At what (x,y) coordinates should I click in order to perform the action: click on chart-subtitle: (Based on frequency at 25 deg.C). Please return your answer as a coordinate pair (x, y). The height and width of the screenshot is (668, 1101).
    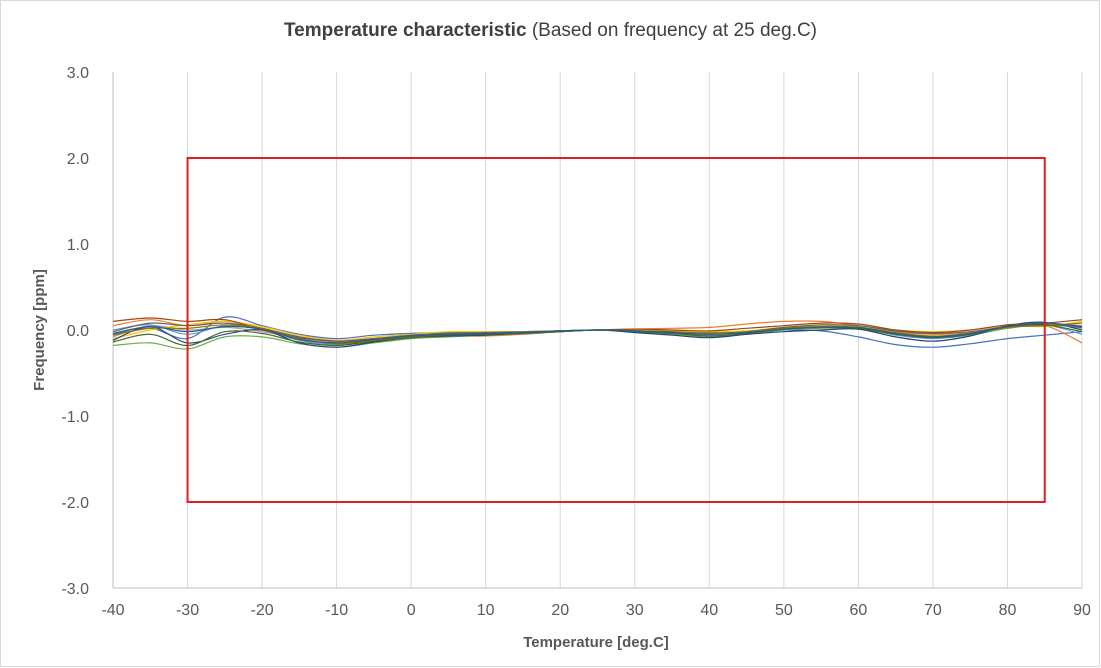
    Looking at the image, I should click on (674, 30).